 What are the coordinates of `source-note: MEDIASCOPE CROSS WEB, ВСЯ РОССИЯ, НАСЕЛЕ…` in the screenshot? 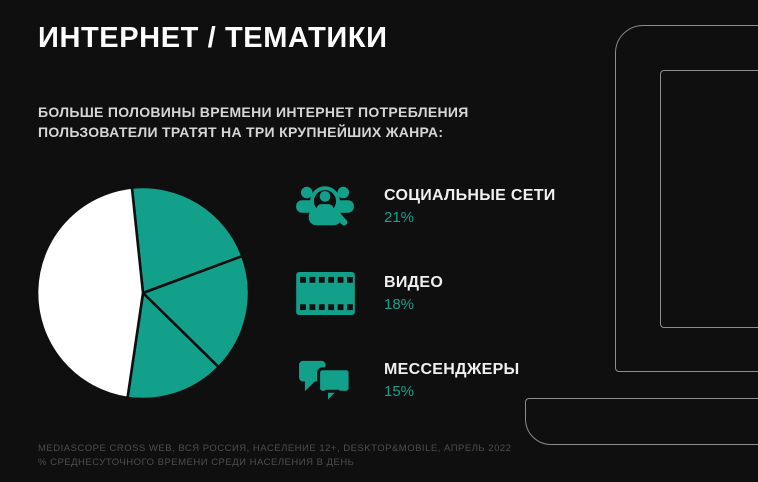 It's located at (275, 455).